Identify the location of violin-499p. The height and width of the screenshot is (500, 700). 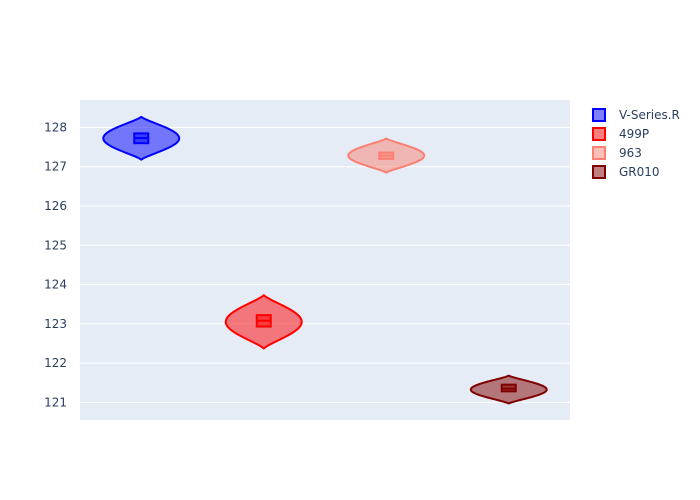
(263, 322).